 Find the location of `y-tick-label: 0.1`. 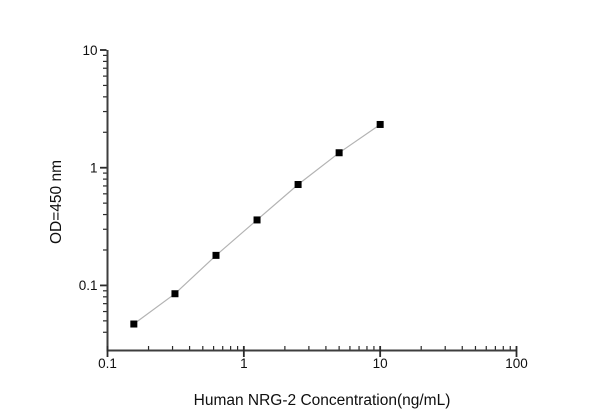

y-tick-label: 0.1 is located at coordinates (88, 285).